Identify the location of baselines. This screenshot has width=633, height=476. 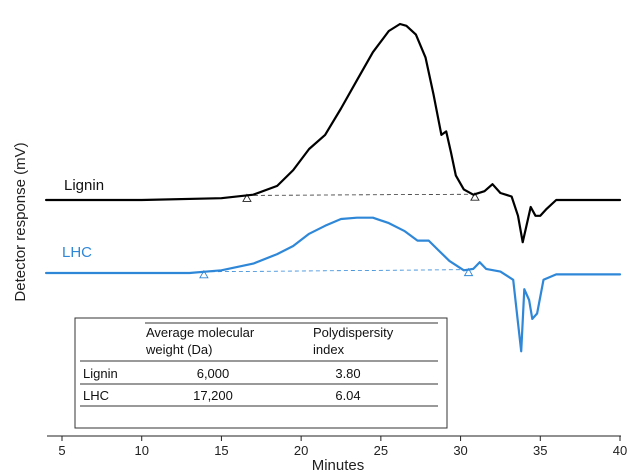
(339, 235).